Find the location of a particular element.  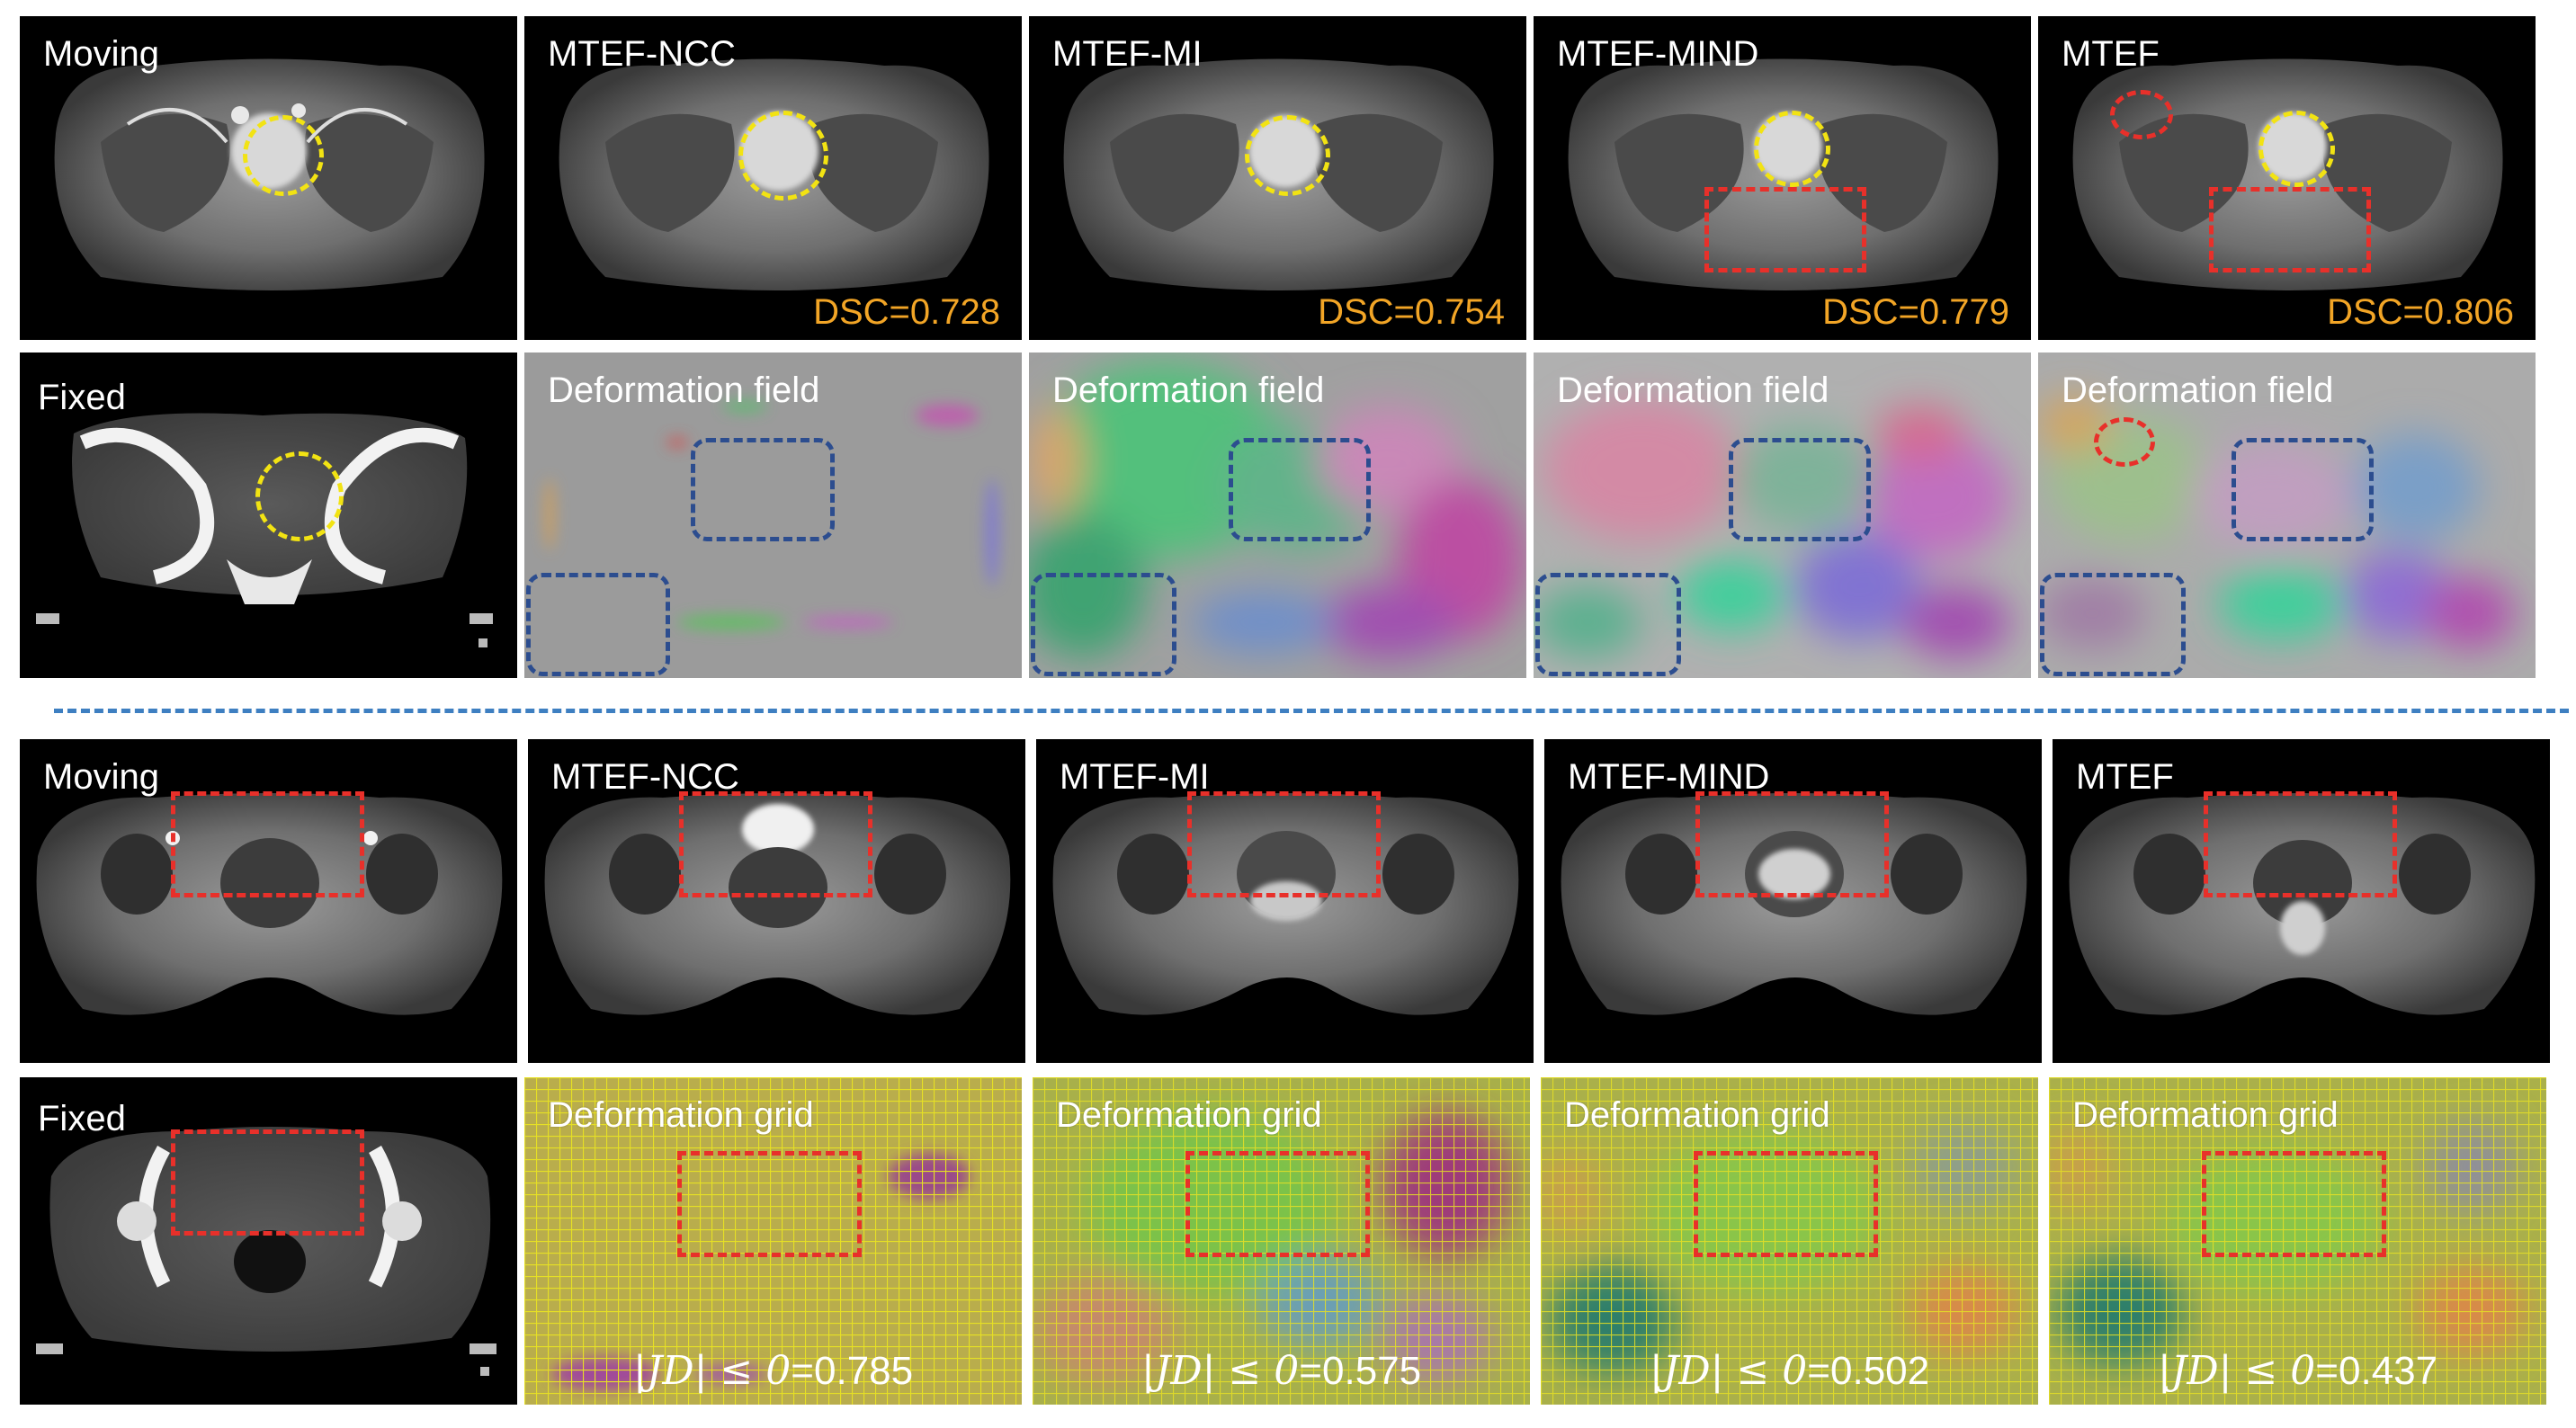

panel-s1-moving: Moving is located at coordinates (268, 178).